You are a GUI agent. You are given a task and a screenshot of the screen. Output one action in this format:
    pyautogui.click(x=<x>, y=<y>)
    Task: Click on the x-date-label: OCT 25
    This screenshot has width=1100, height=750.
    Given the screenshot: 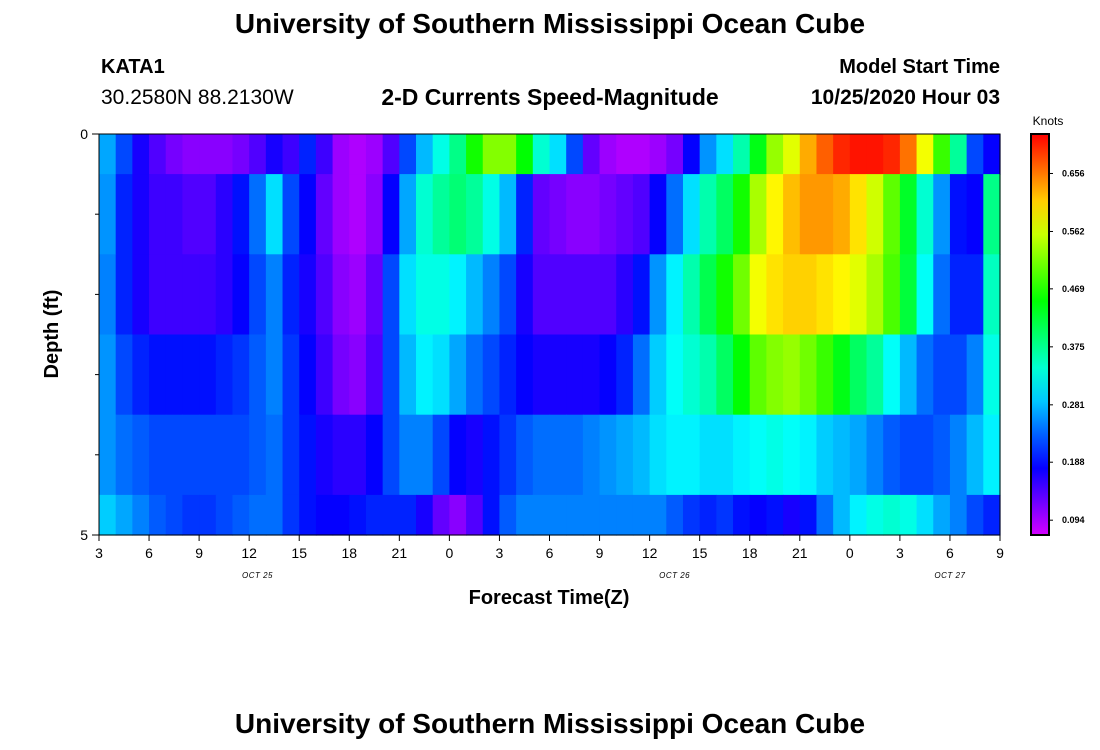 What is the action you would take?
    pyautogui.click(x=257, y=575)
    